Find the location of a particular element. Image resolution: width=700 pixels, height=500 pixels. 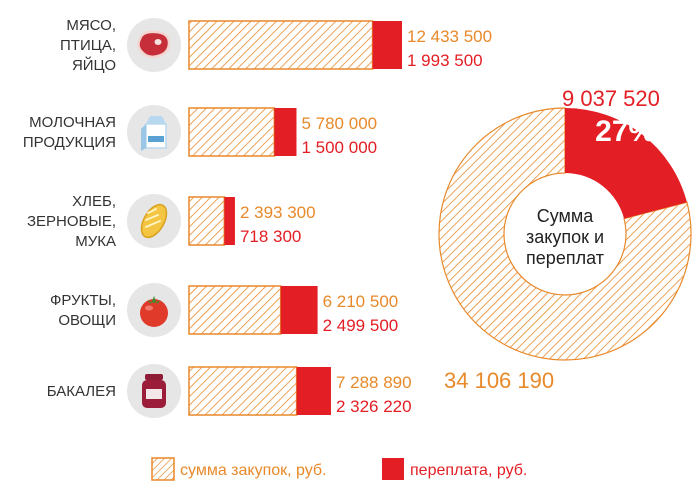

legend-label-overpay: переплата, руб. is located at coordinates (468, 470).